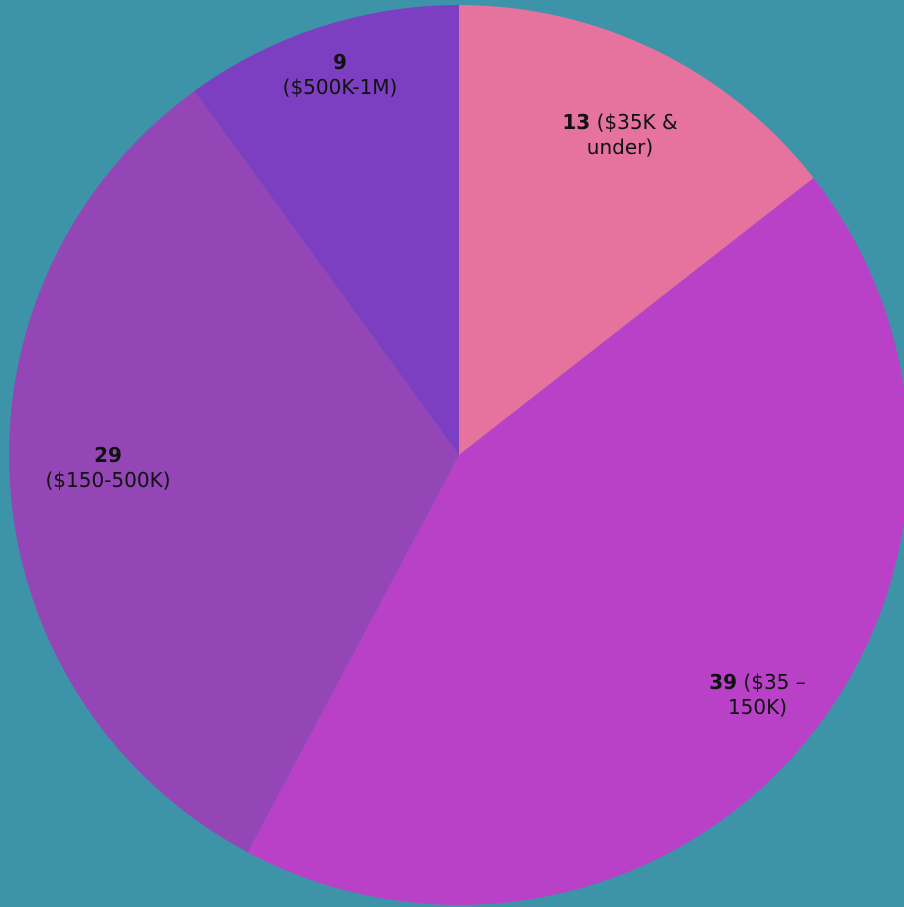  I want to click on slice-label: 13 ($35K & under), so click(620, 135).